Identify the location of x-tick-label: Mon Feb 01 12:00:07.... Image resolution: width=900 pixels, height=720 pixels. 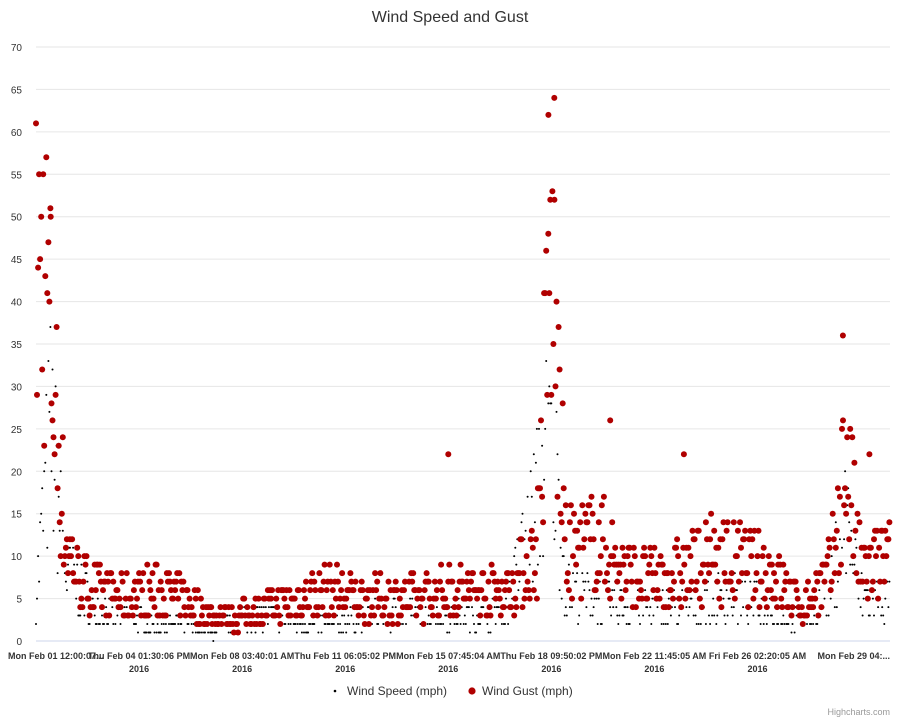
(56, 656).